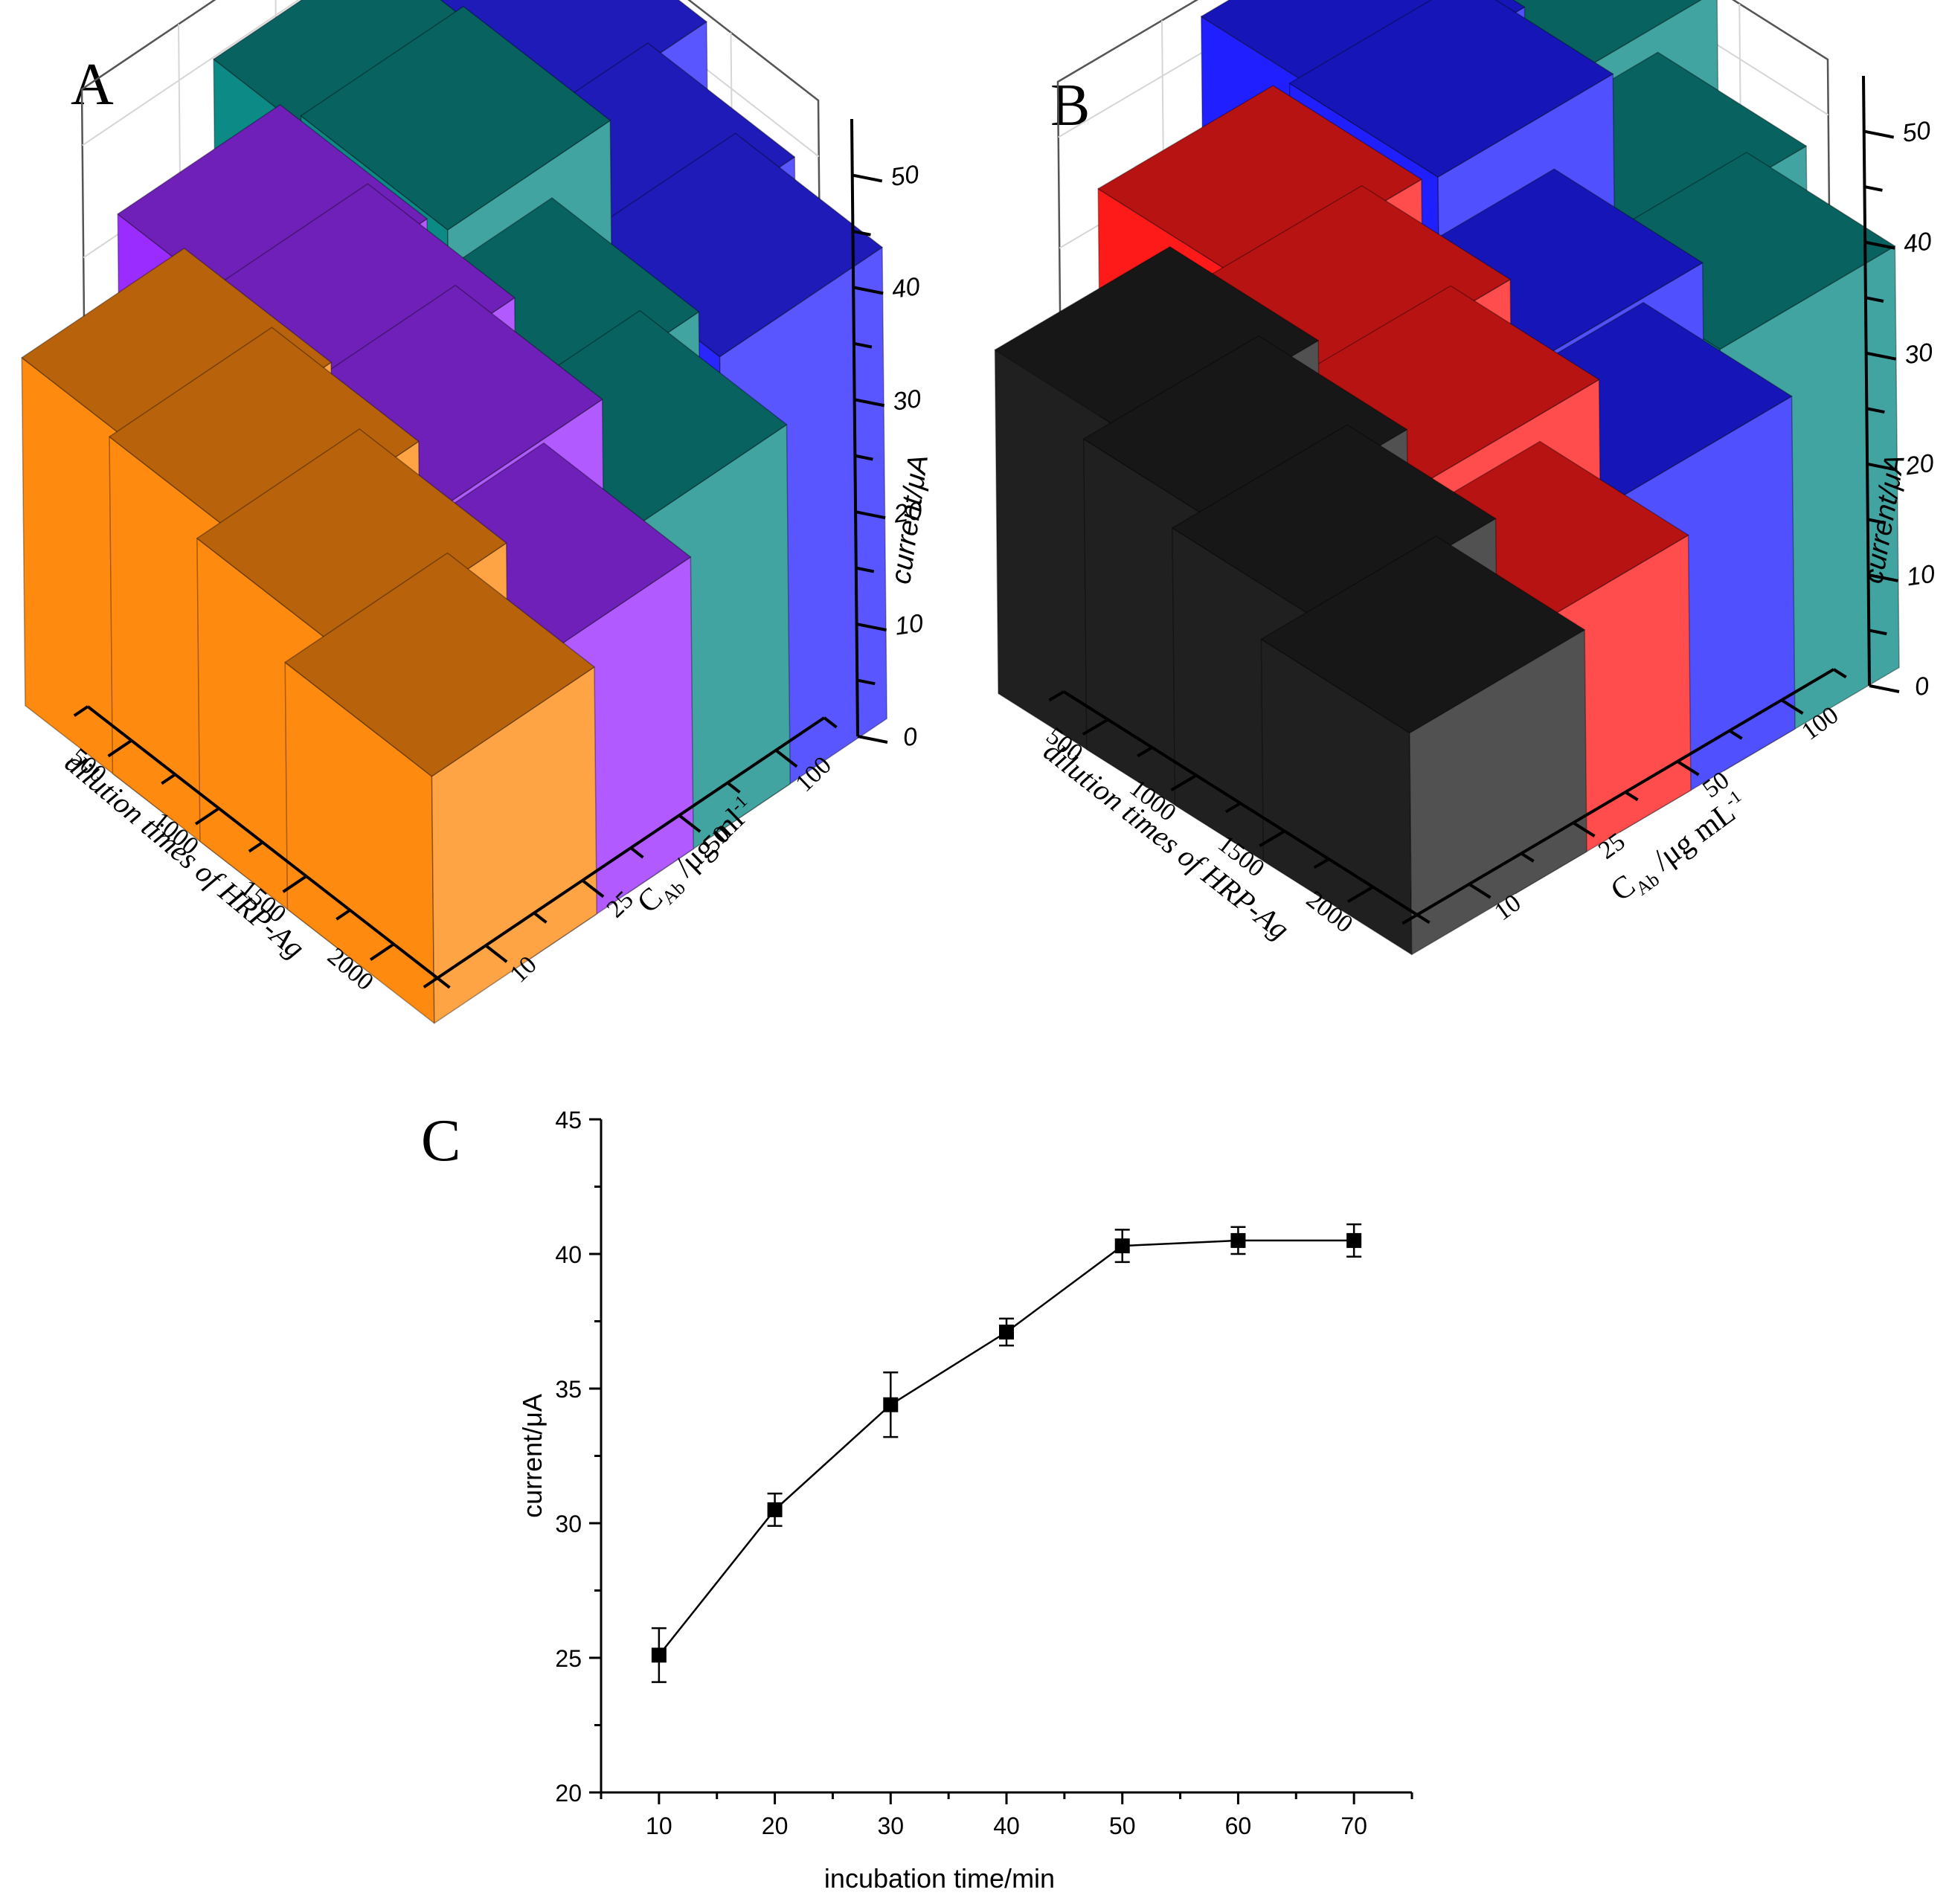  I want to click on panel-b-letter: B, so click(1070, 106).